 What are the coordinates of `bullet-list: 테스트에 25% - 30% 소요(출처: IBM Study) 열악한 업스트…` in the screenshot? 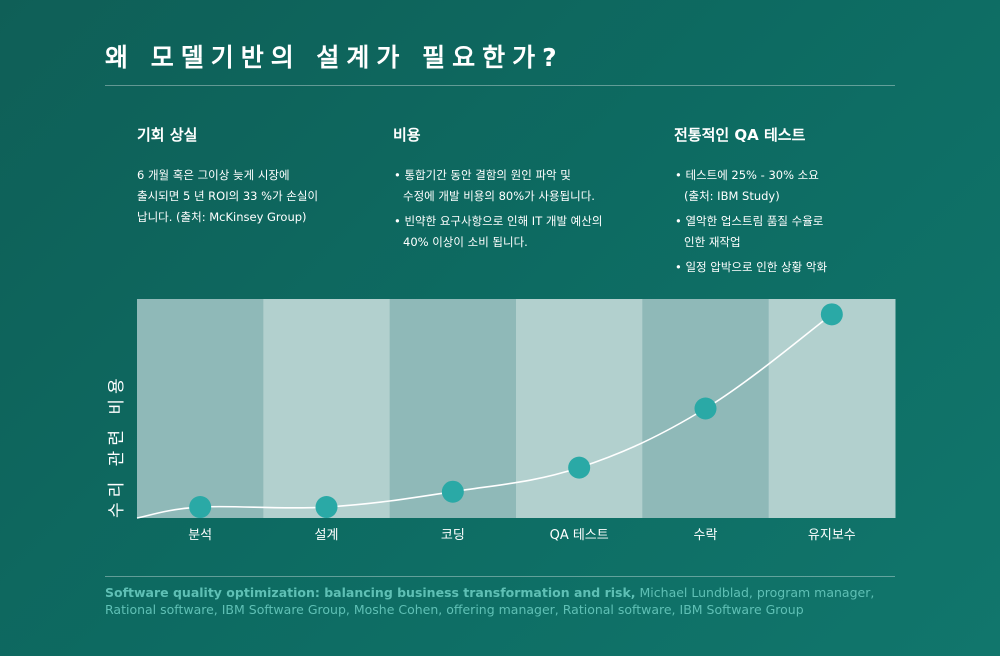 It's located at (784, 221).